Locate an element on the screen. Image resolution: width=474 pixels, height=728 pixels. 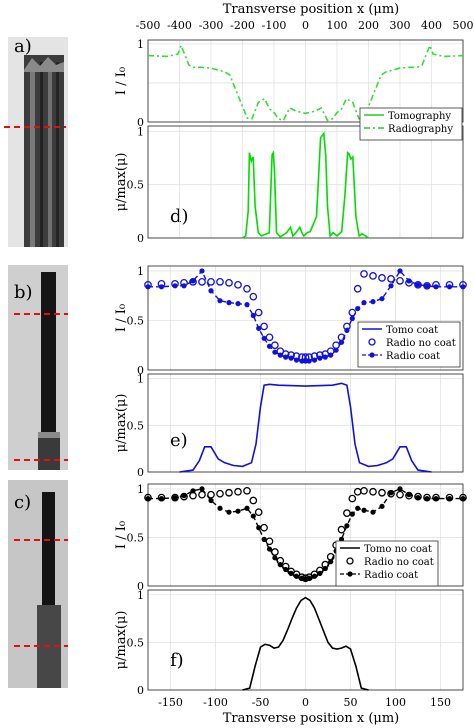
top-tick-label: -300 is located at coordinates (211, 25).